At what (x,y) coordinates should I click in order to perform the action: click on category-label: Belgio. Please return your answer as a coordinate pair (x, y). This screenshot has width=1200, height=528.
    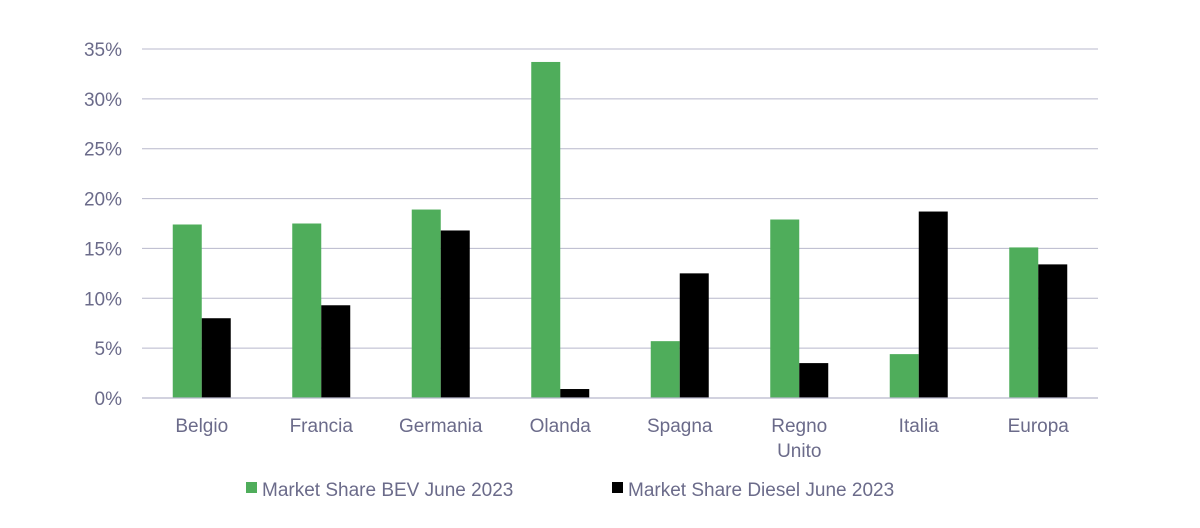
    Looking at the image, I should click on (201, 426).